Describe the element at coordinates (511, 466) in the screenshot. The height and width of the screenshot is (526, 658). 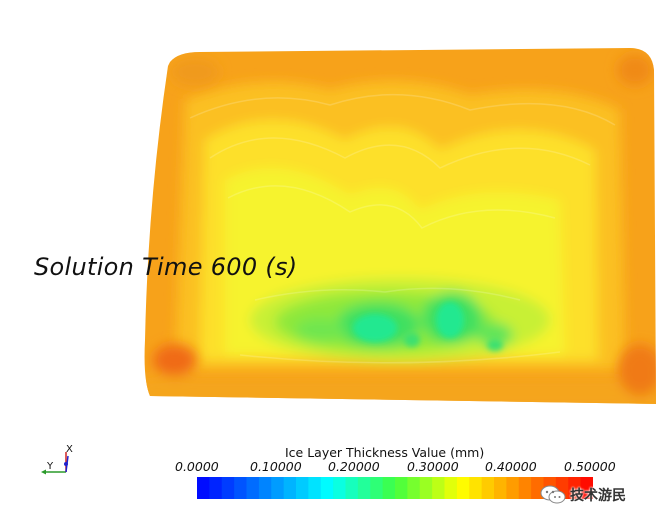
I see `colorbar-tick-label: 0.40000` at that location.